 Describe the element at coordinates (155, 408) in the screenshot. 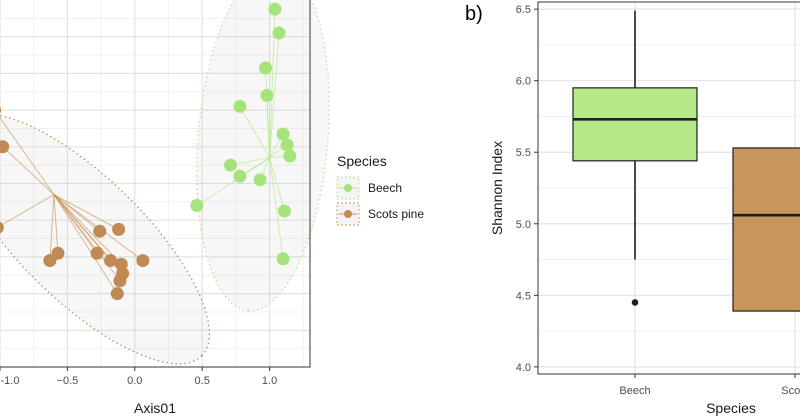

I see `ordination-x-axis-title: Axis01` at that location.